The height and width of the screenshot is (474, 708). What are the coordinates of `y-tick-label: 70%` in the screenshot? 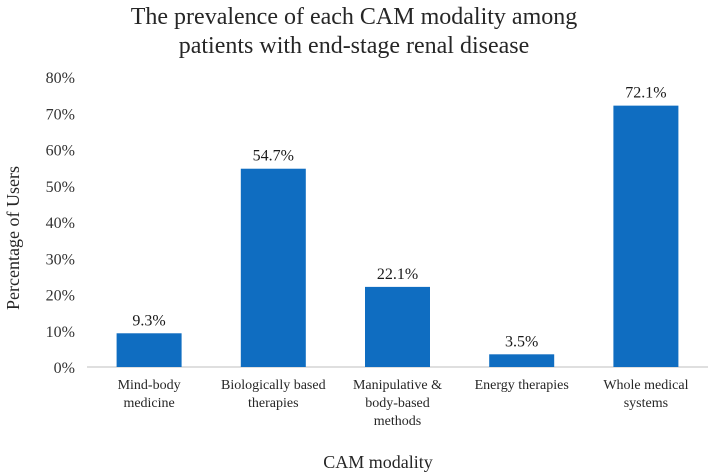 It's located at (60, 114).